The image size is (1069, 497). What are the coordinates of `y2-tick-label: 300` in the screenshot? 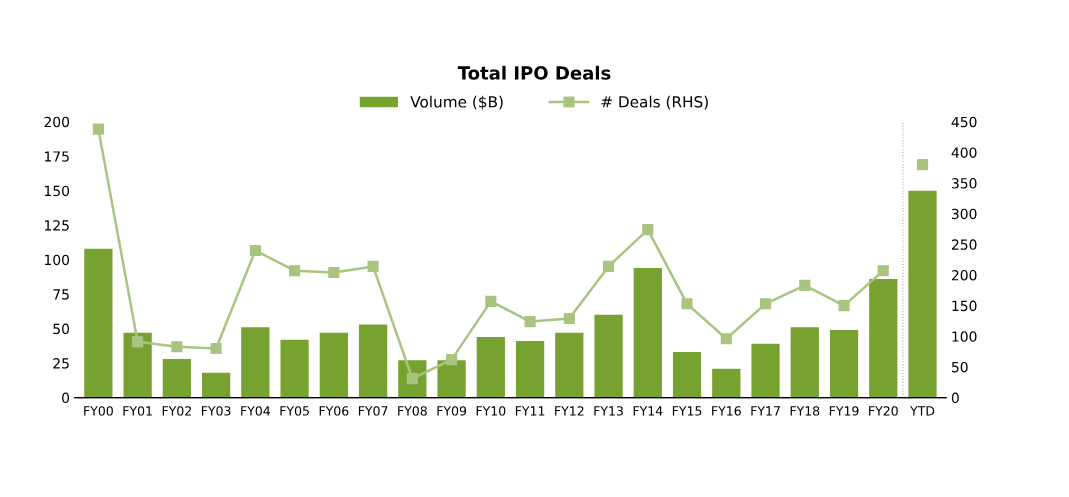 It's located at (964, 214).